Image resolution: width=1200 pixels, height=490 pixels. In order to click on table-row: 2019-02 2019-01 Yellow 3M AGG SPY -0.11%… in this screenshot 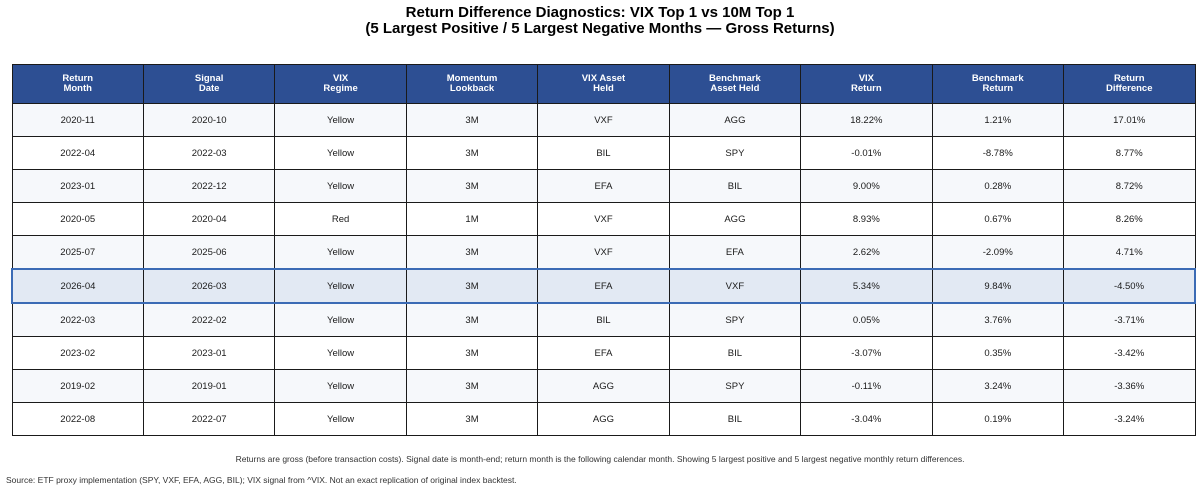, I will do `click(603, 386)`.